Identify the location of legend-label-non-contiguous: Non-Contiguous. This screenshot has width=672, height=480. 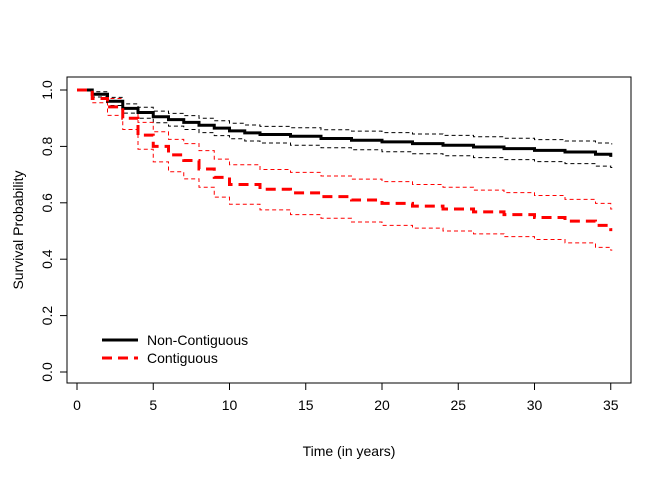
(197, 340).